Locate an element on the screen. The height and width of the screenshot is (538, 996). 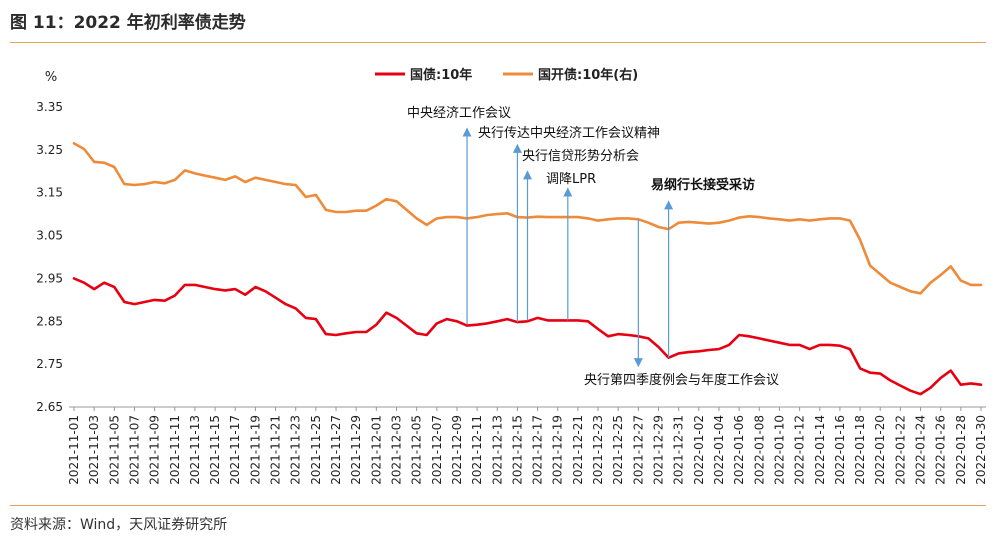
x-tick-label: 2021-11-21 is located at coordinates (276, 450).